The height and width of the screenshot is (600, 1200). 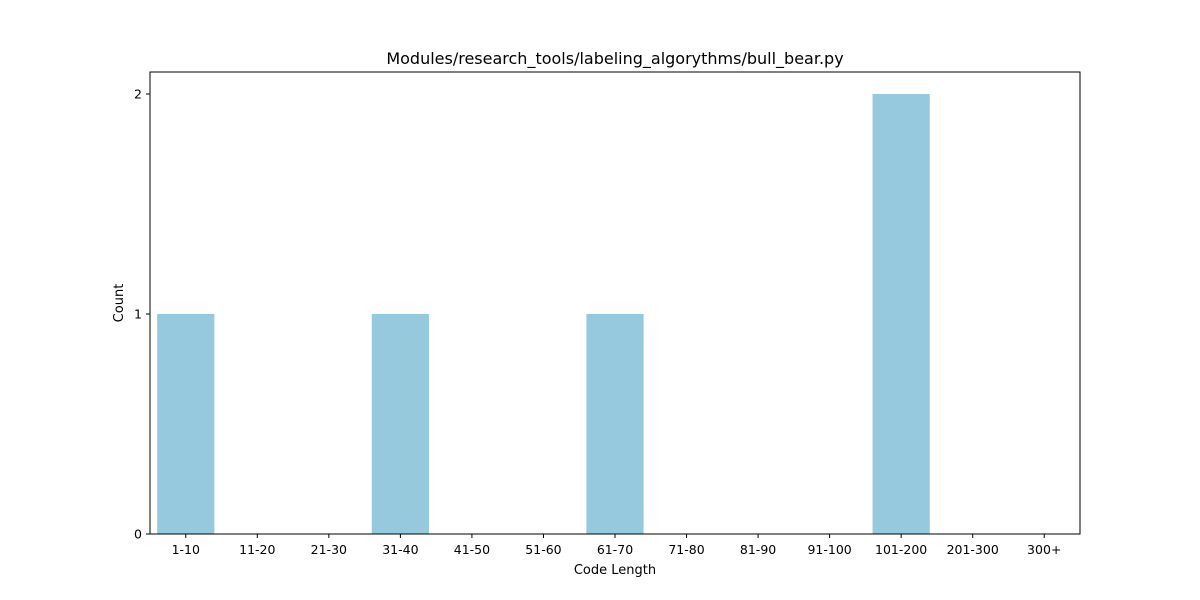 I want to click on x-tick-label: 41-50, so click(x=472, y=549).